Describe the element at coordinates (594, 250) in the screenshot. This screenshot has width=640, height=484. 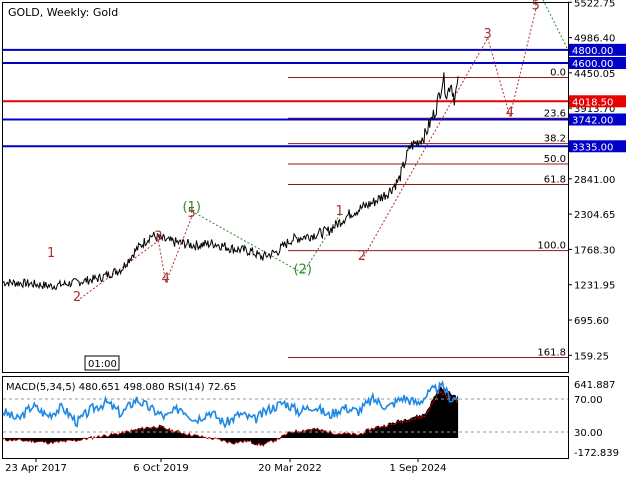
I see `y-tick-label-7: 1768.30` at that location.